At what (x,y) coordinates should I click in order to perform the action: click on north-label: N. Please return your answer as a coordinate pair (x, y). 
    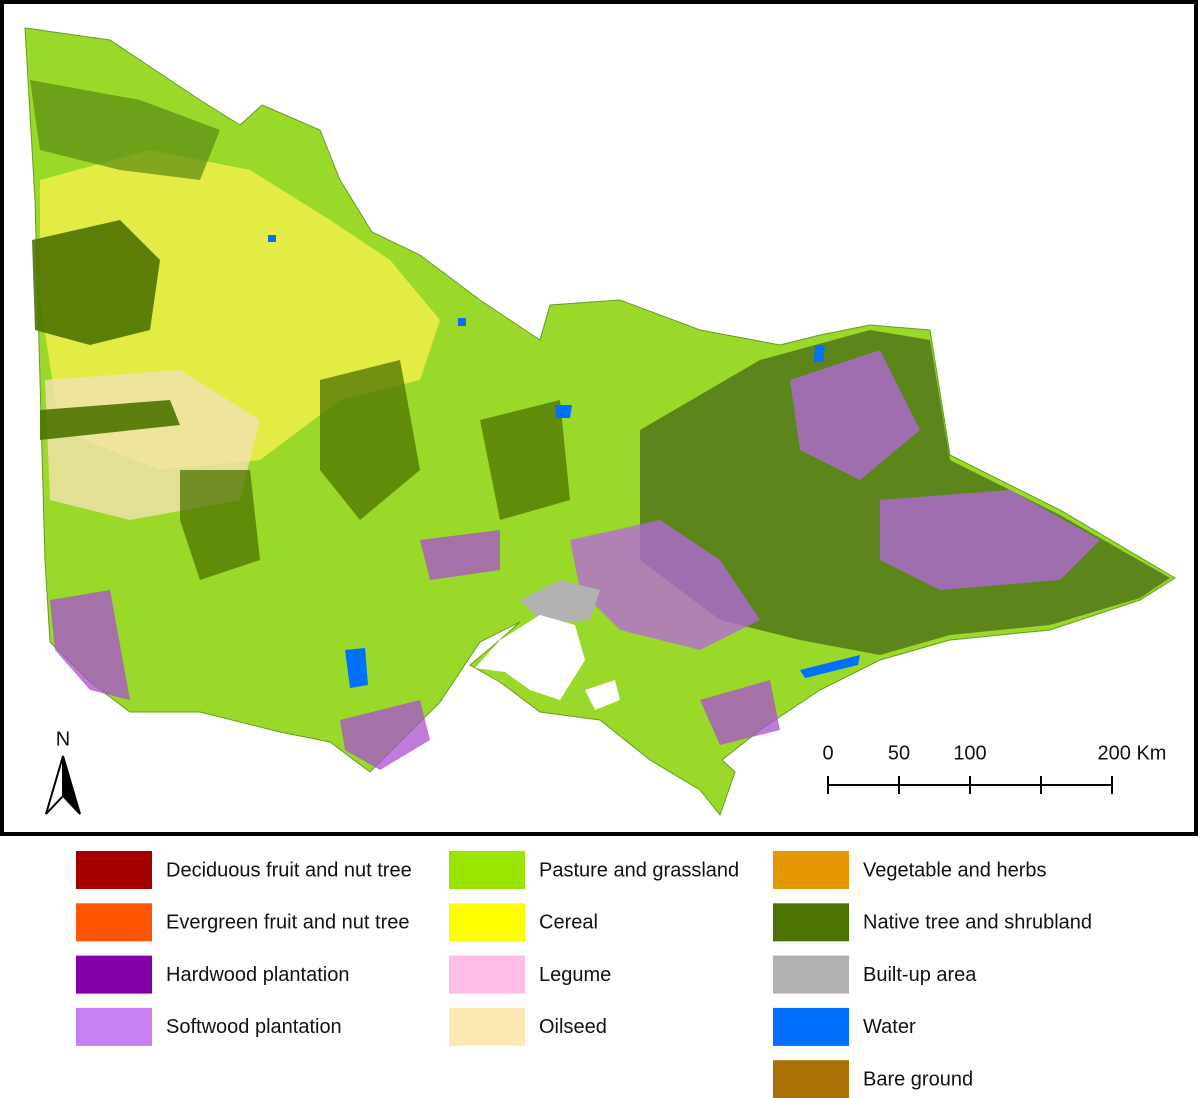
    Looking at the image, I should click on (63, 739).